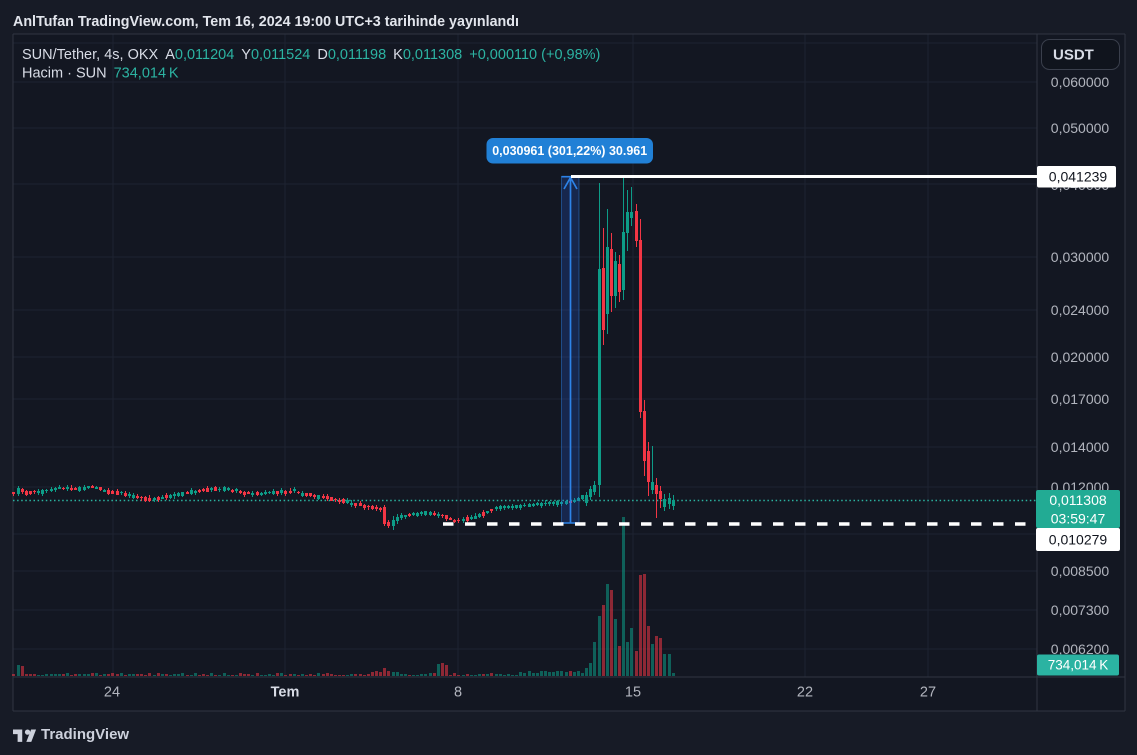  Describe the element at coordinates (805, 693) in the screenshot. I see `svg-text: 22` at that location.